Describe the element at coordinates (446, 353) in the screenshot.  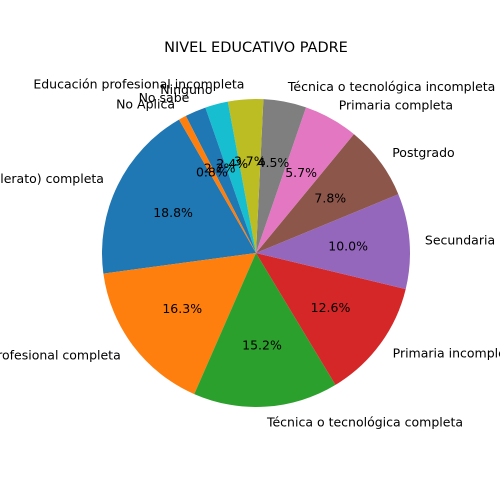
I see `slice-category-label: Primaria incompleta` at that location.